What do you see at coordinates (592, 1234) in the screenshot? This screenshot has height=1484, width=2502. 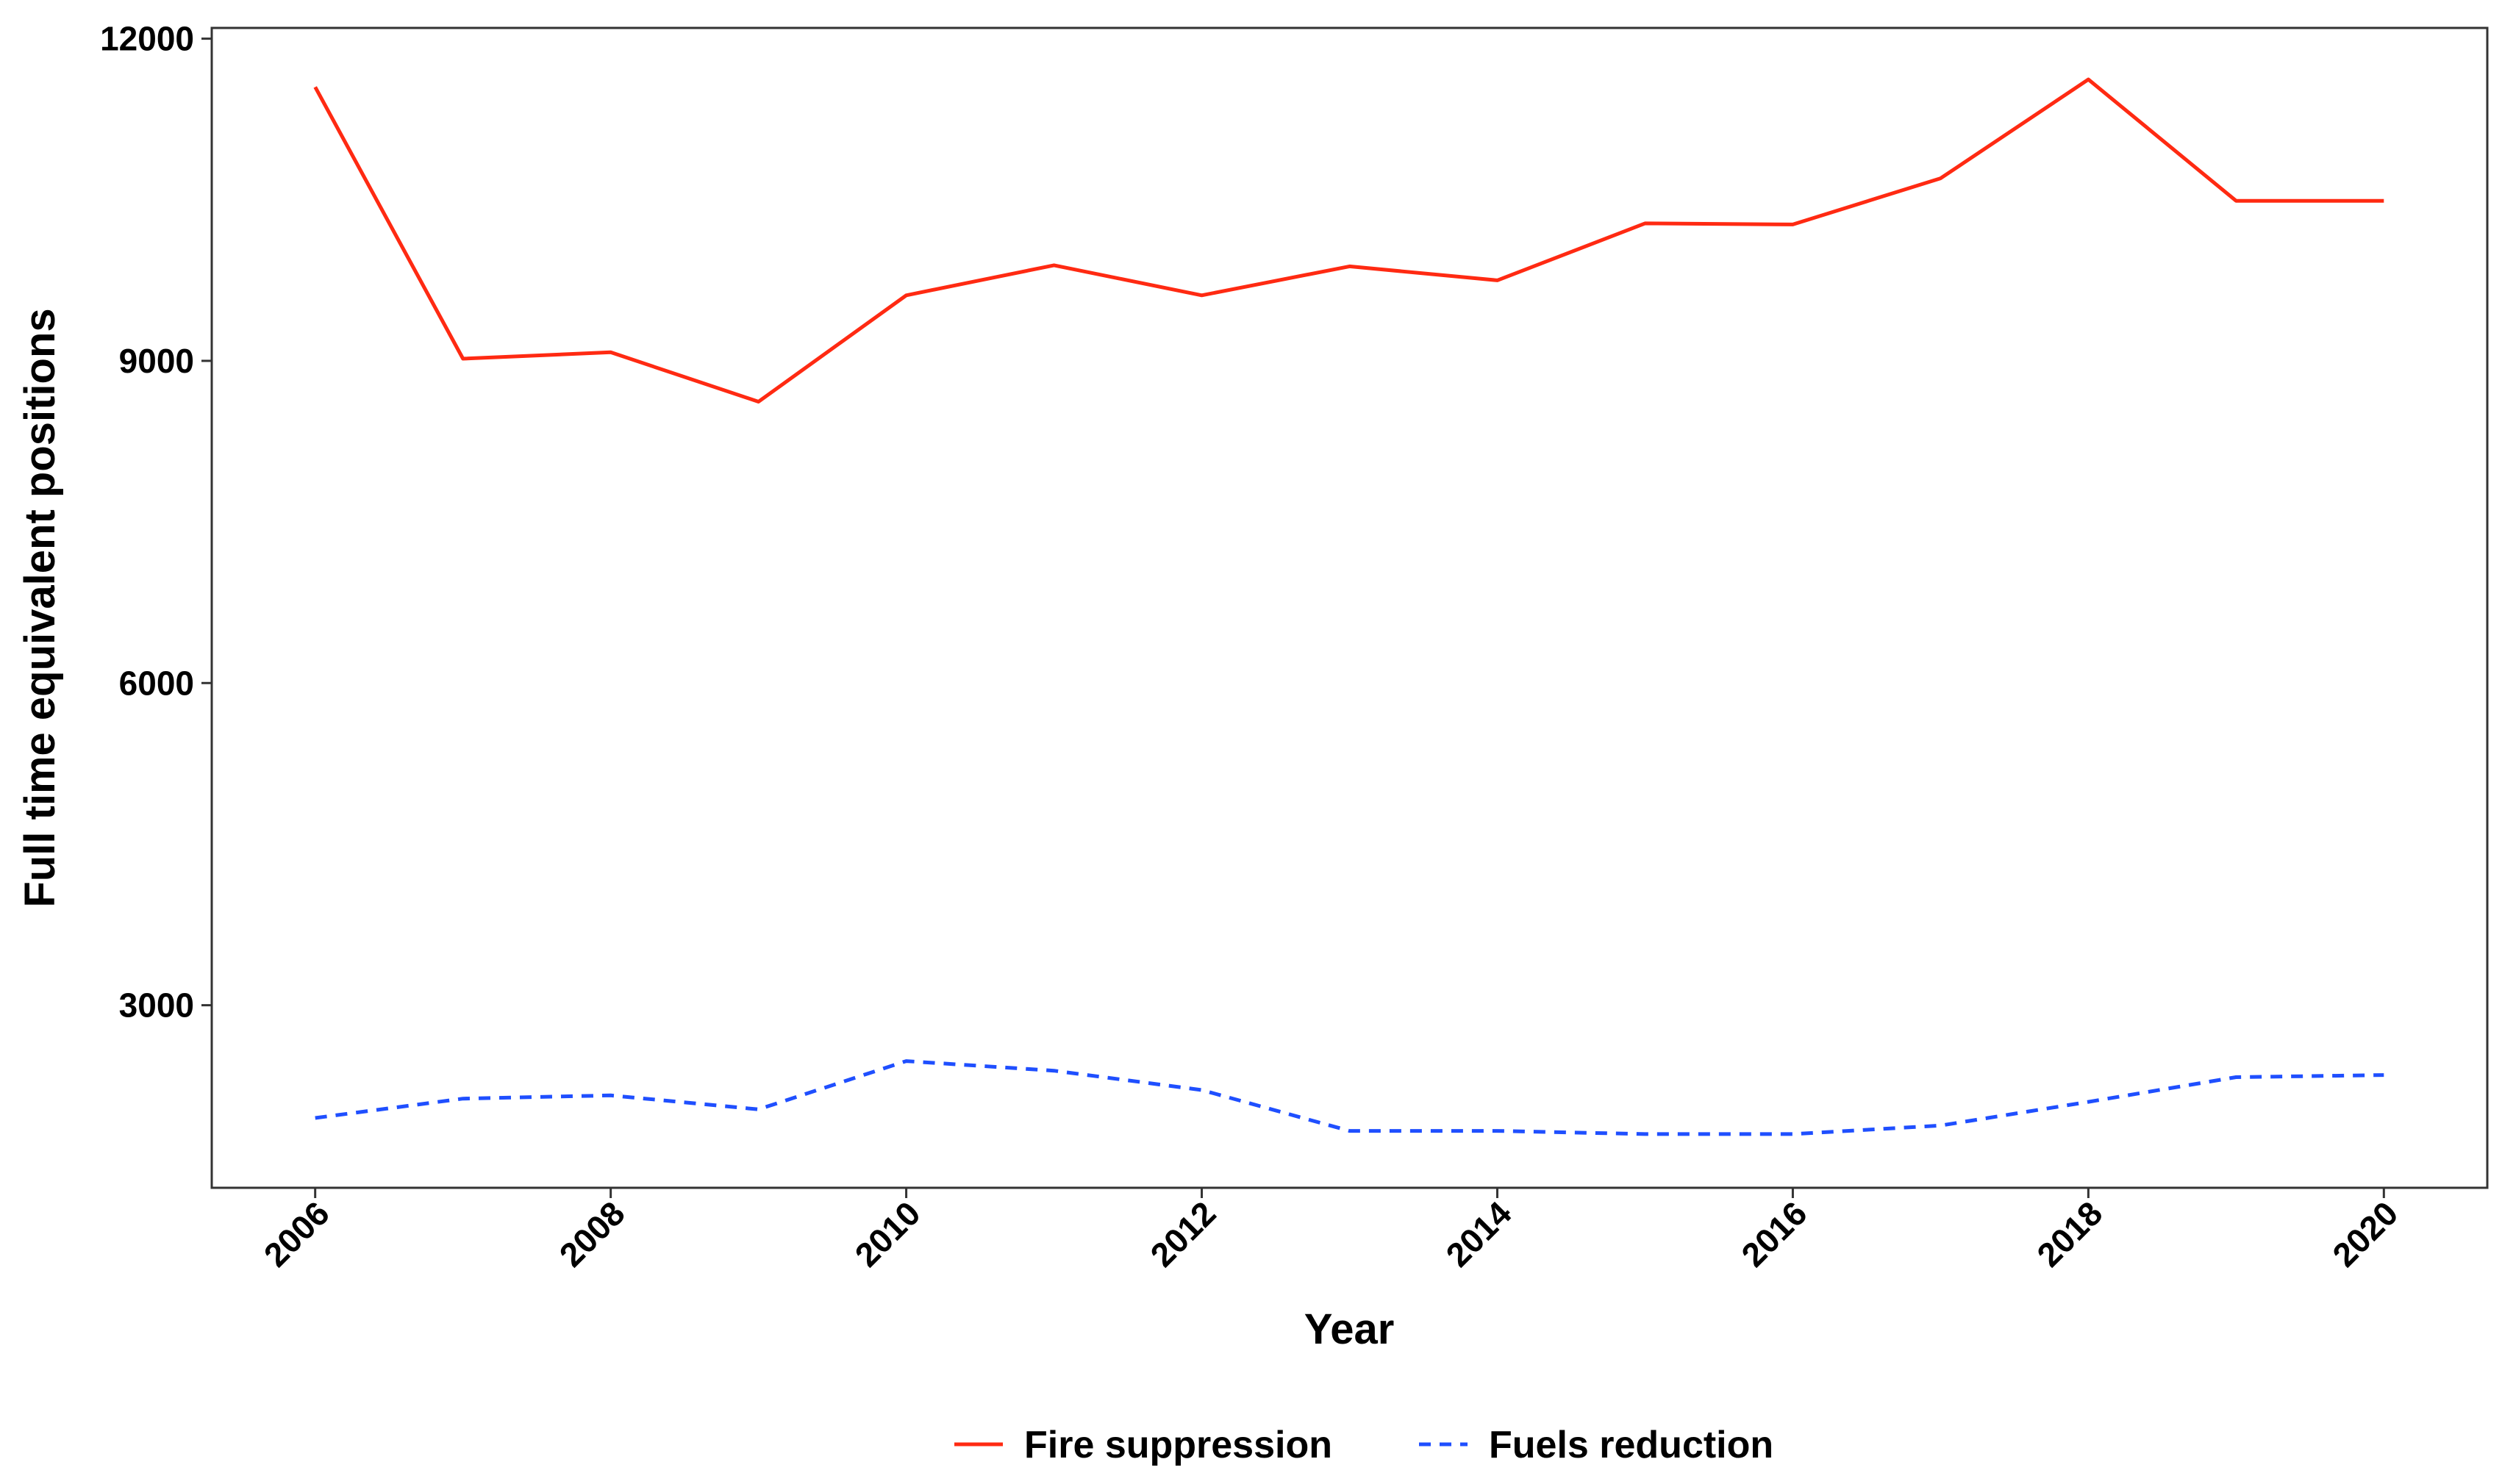 I see `x-tick-label: 2008` at bounding box center [592, 1234].